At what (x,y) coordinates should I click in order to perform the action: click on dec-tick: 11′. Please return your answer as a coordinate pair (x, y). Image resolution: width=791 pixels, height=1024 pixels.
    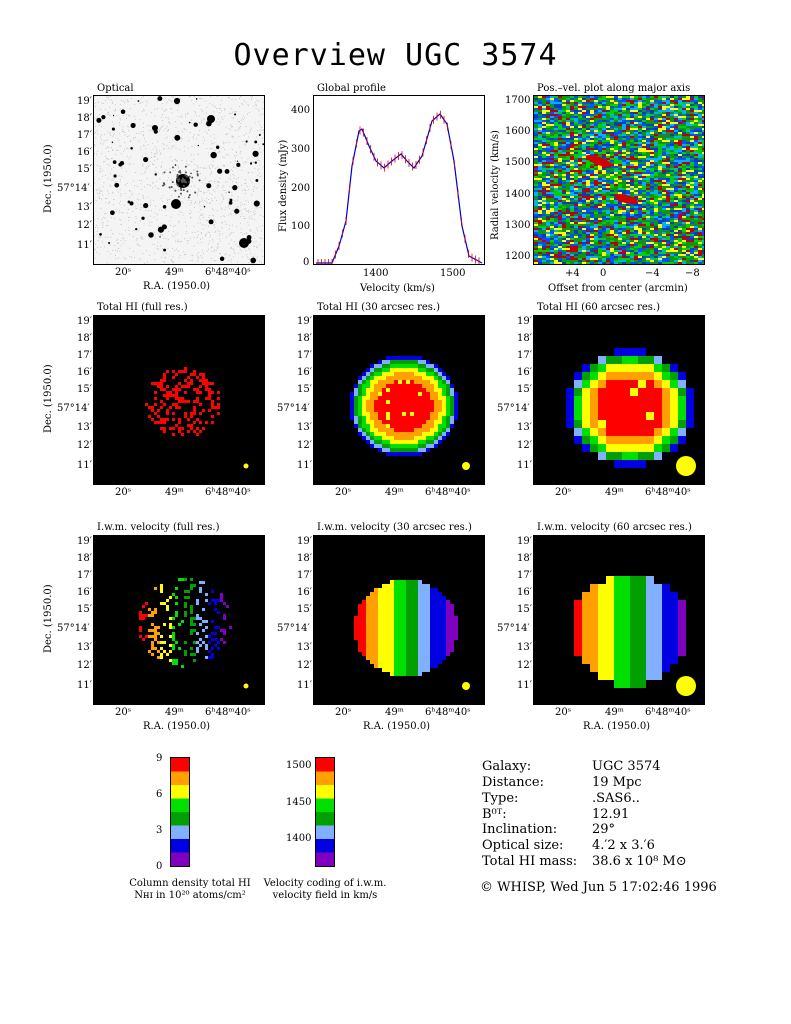
    Looking at the image, I should click on (524, 685).